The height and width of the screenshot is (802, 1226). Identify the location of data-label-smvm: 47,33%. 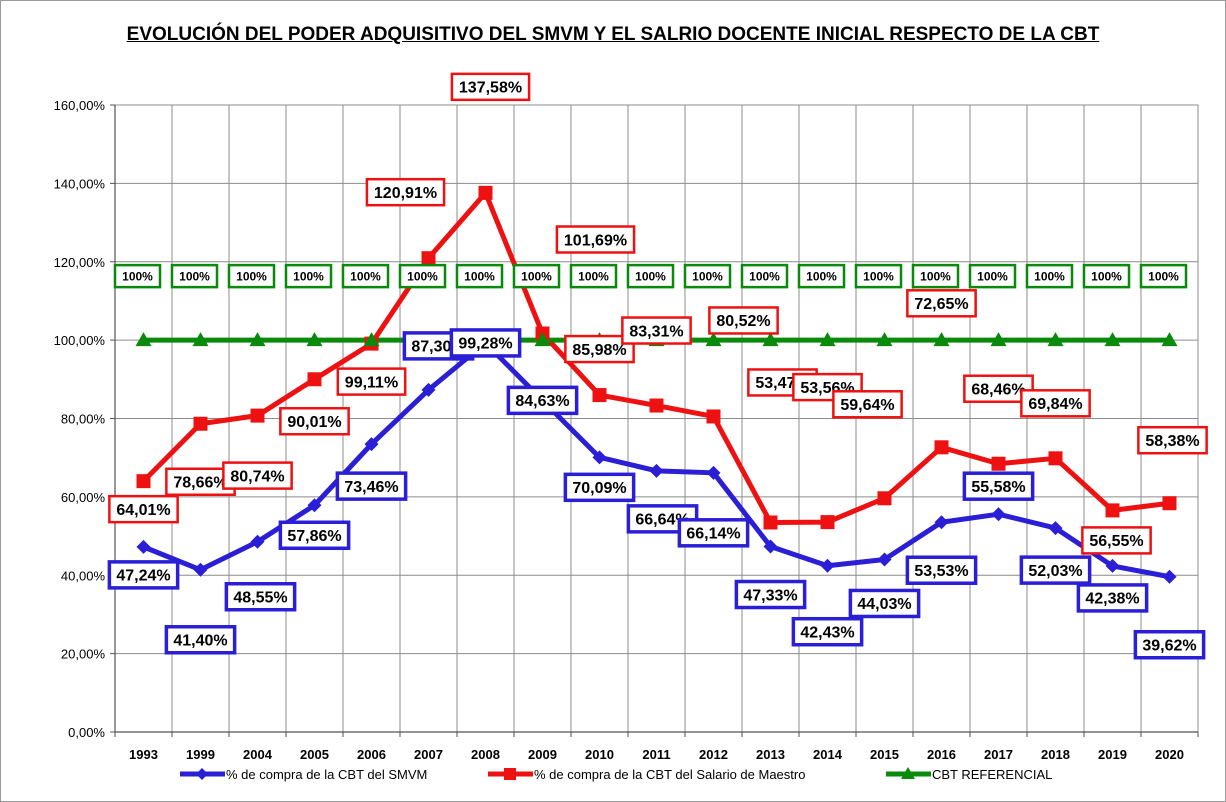
(770, 594).